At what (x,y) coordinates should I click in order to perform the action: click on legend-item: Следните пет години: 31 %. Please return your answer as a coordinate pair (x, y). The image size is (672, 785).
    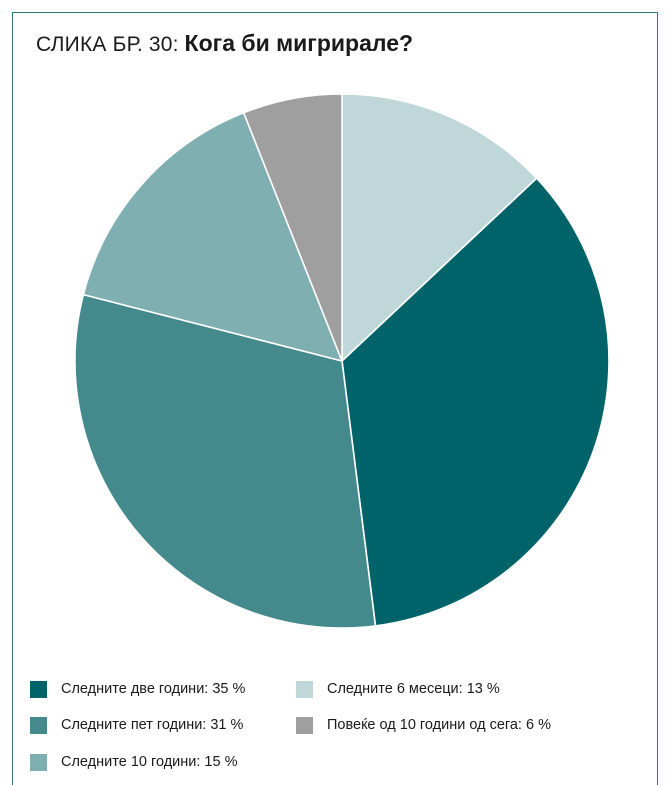
    Looking at the image, I should click on (136, 725).